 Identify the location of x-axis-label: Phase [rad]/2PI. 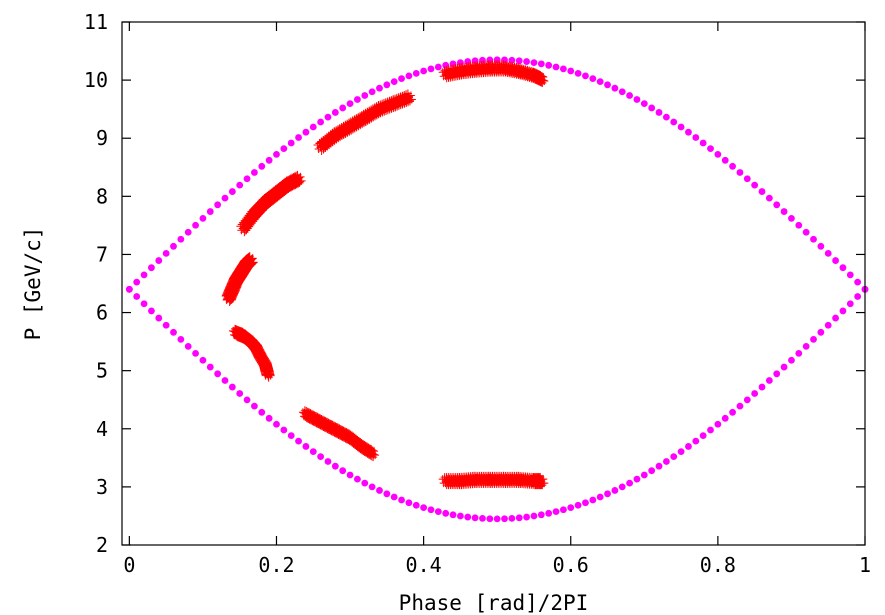
(494, 603).